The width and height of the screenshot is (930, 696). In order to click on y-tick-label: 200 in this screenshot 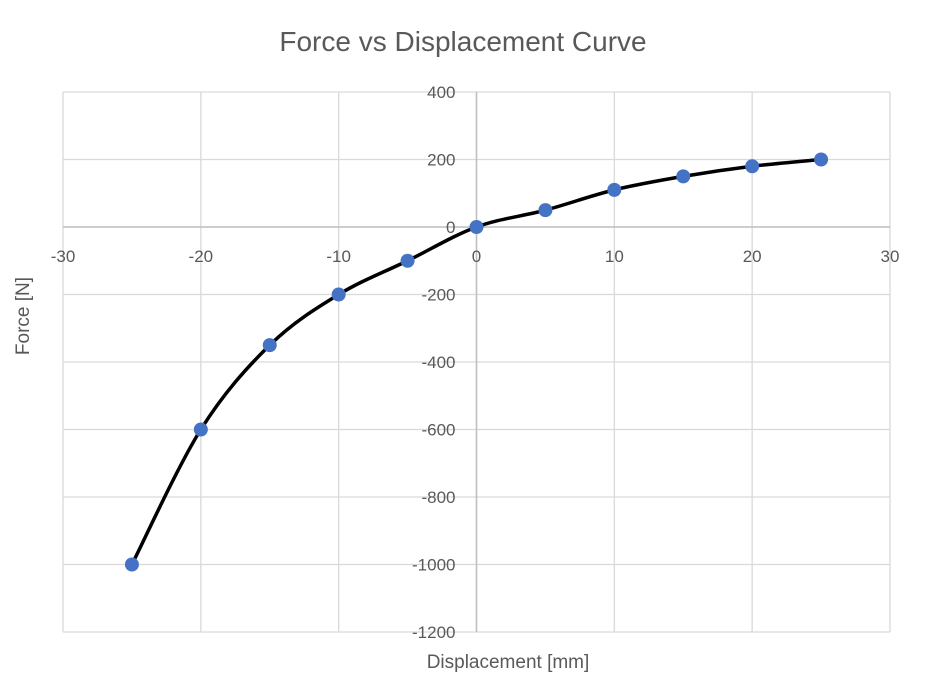, I will do `click(441, 160)`.